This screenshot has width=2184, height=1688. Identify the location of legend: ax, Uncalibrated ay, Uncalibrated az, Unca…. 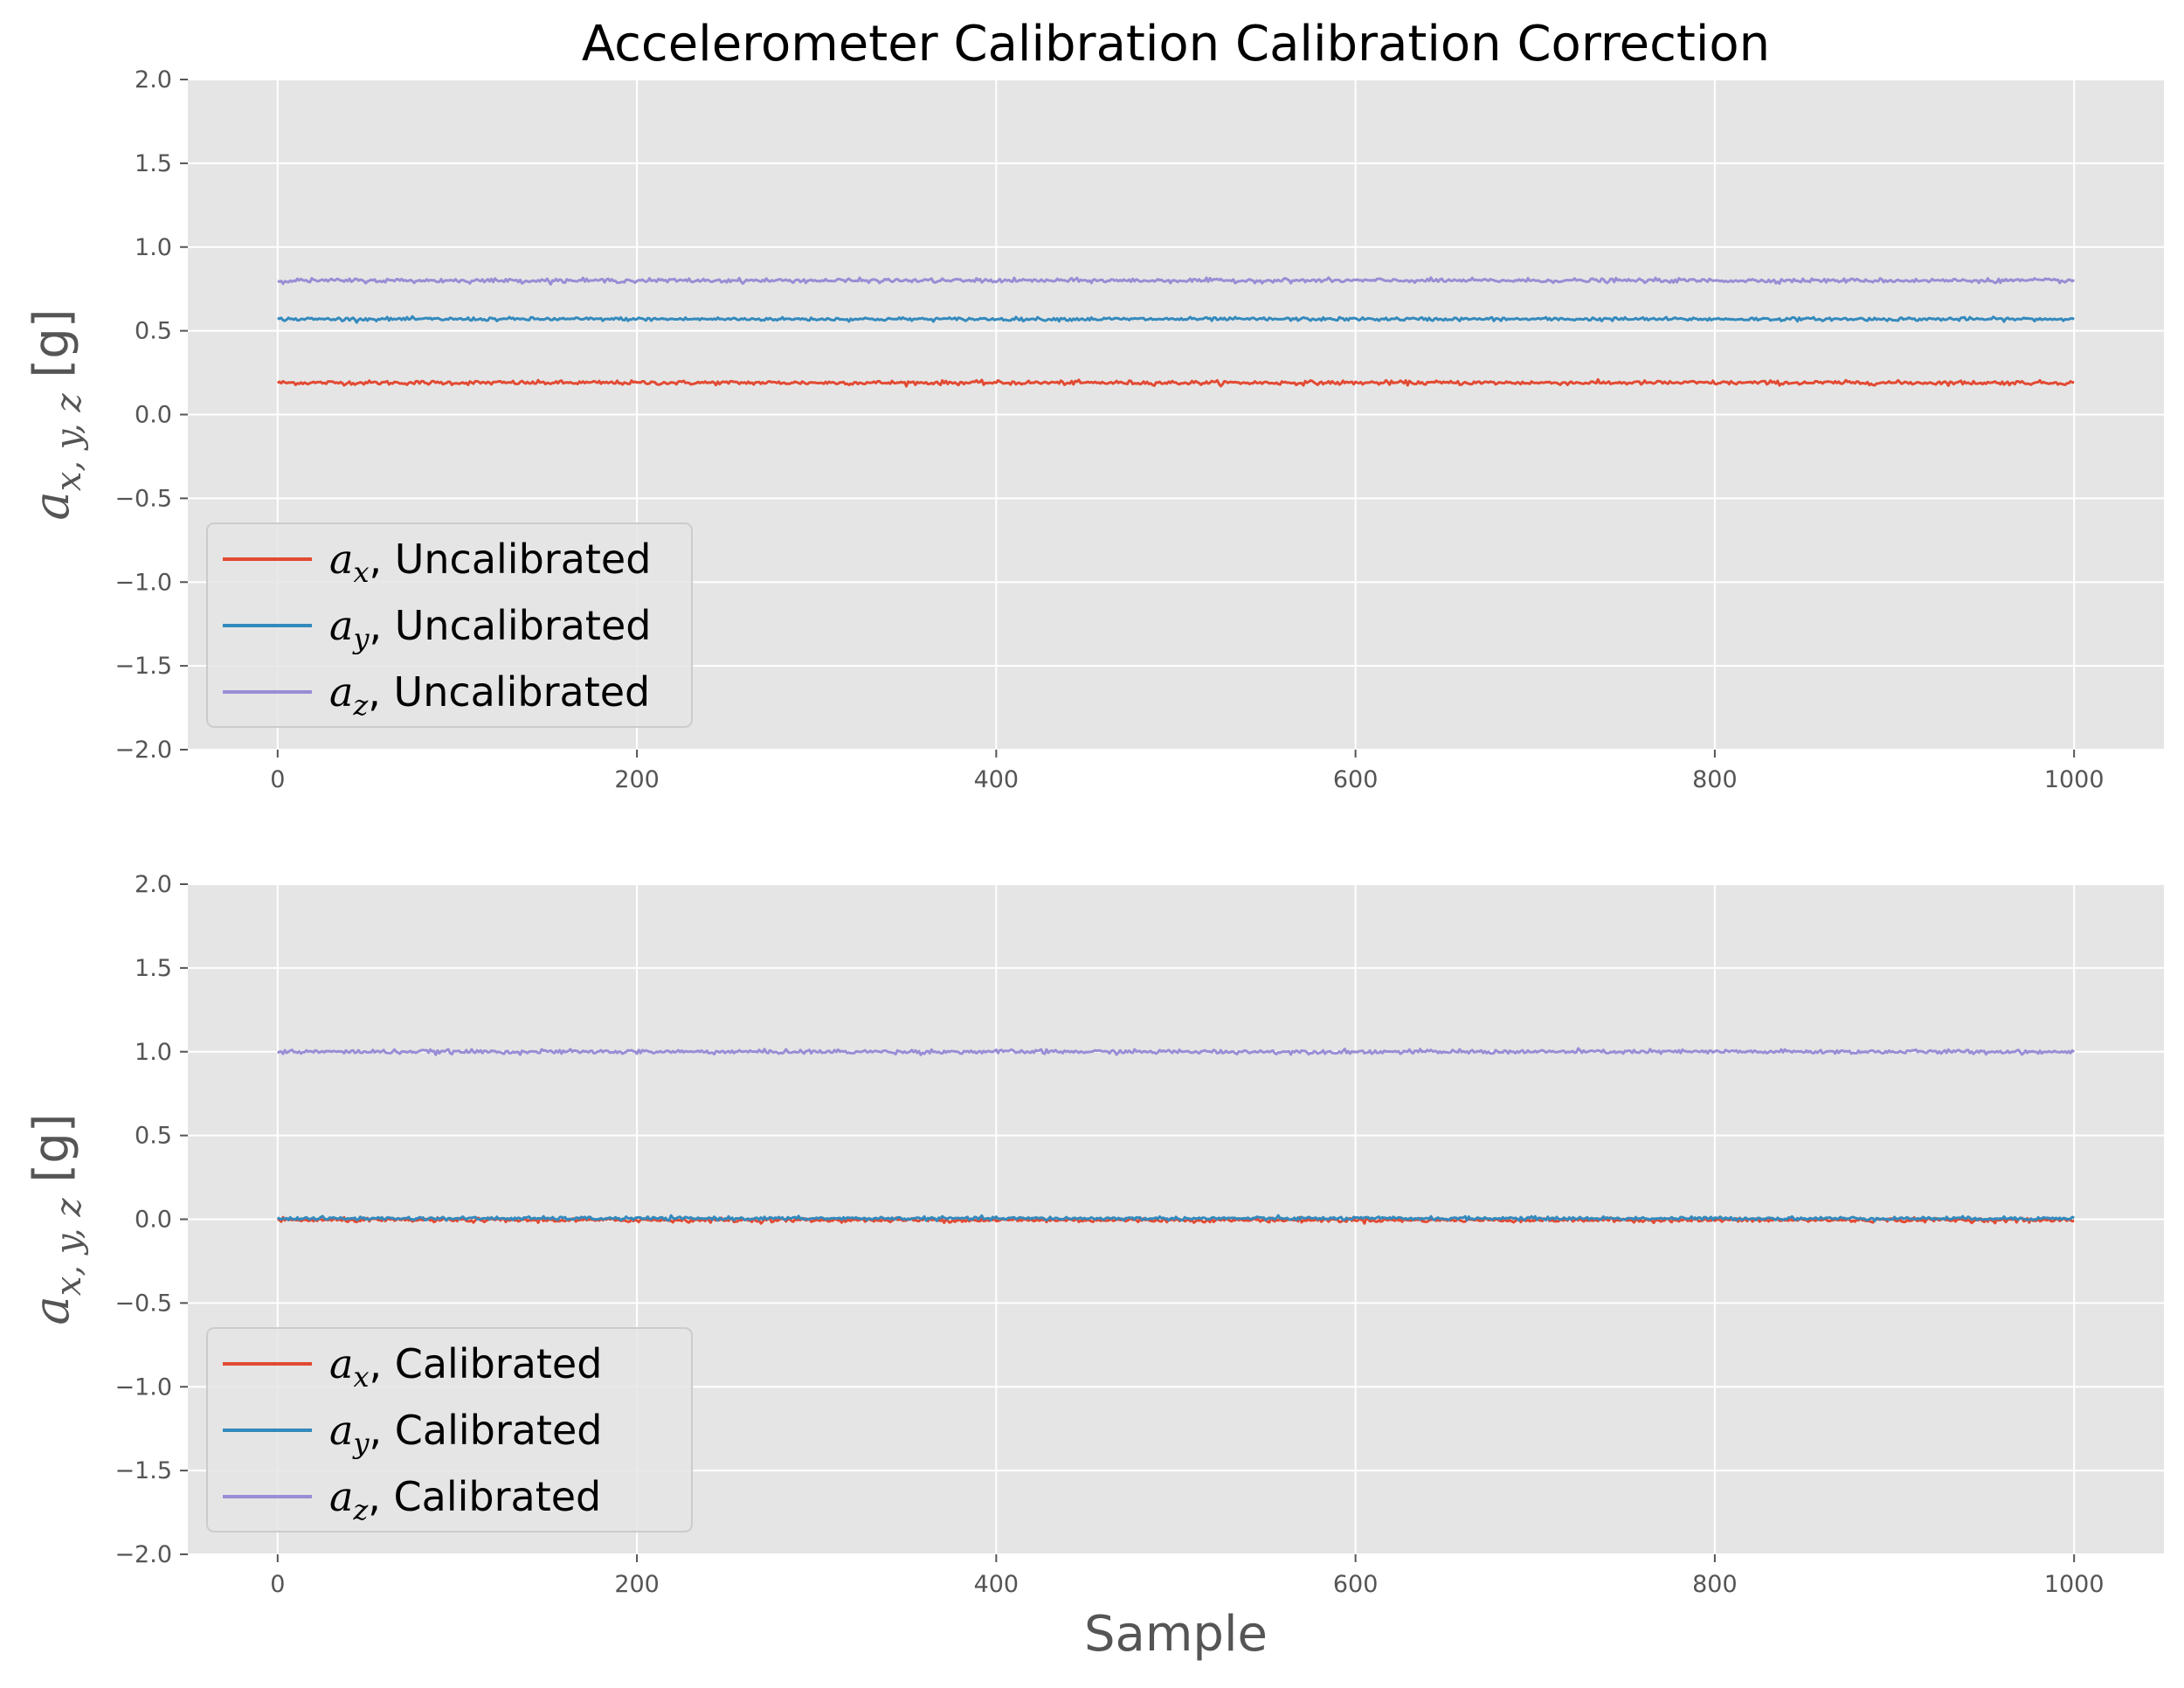
(450, 625).